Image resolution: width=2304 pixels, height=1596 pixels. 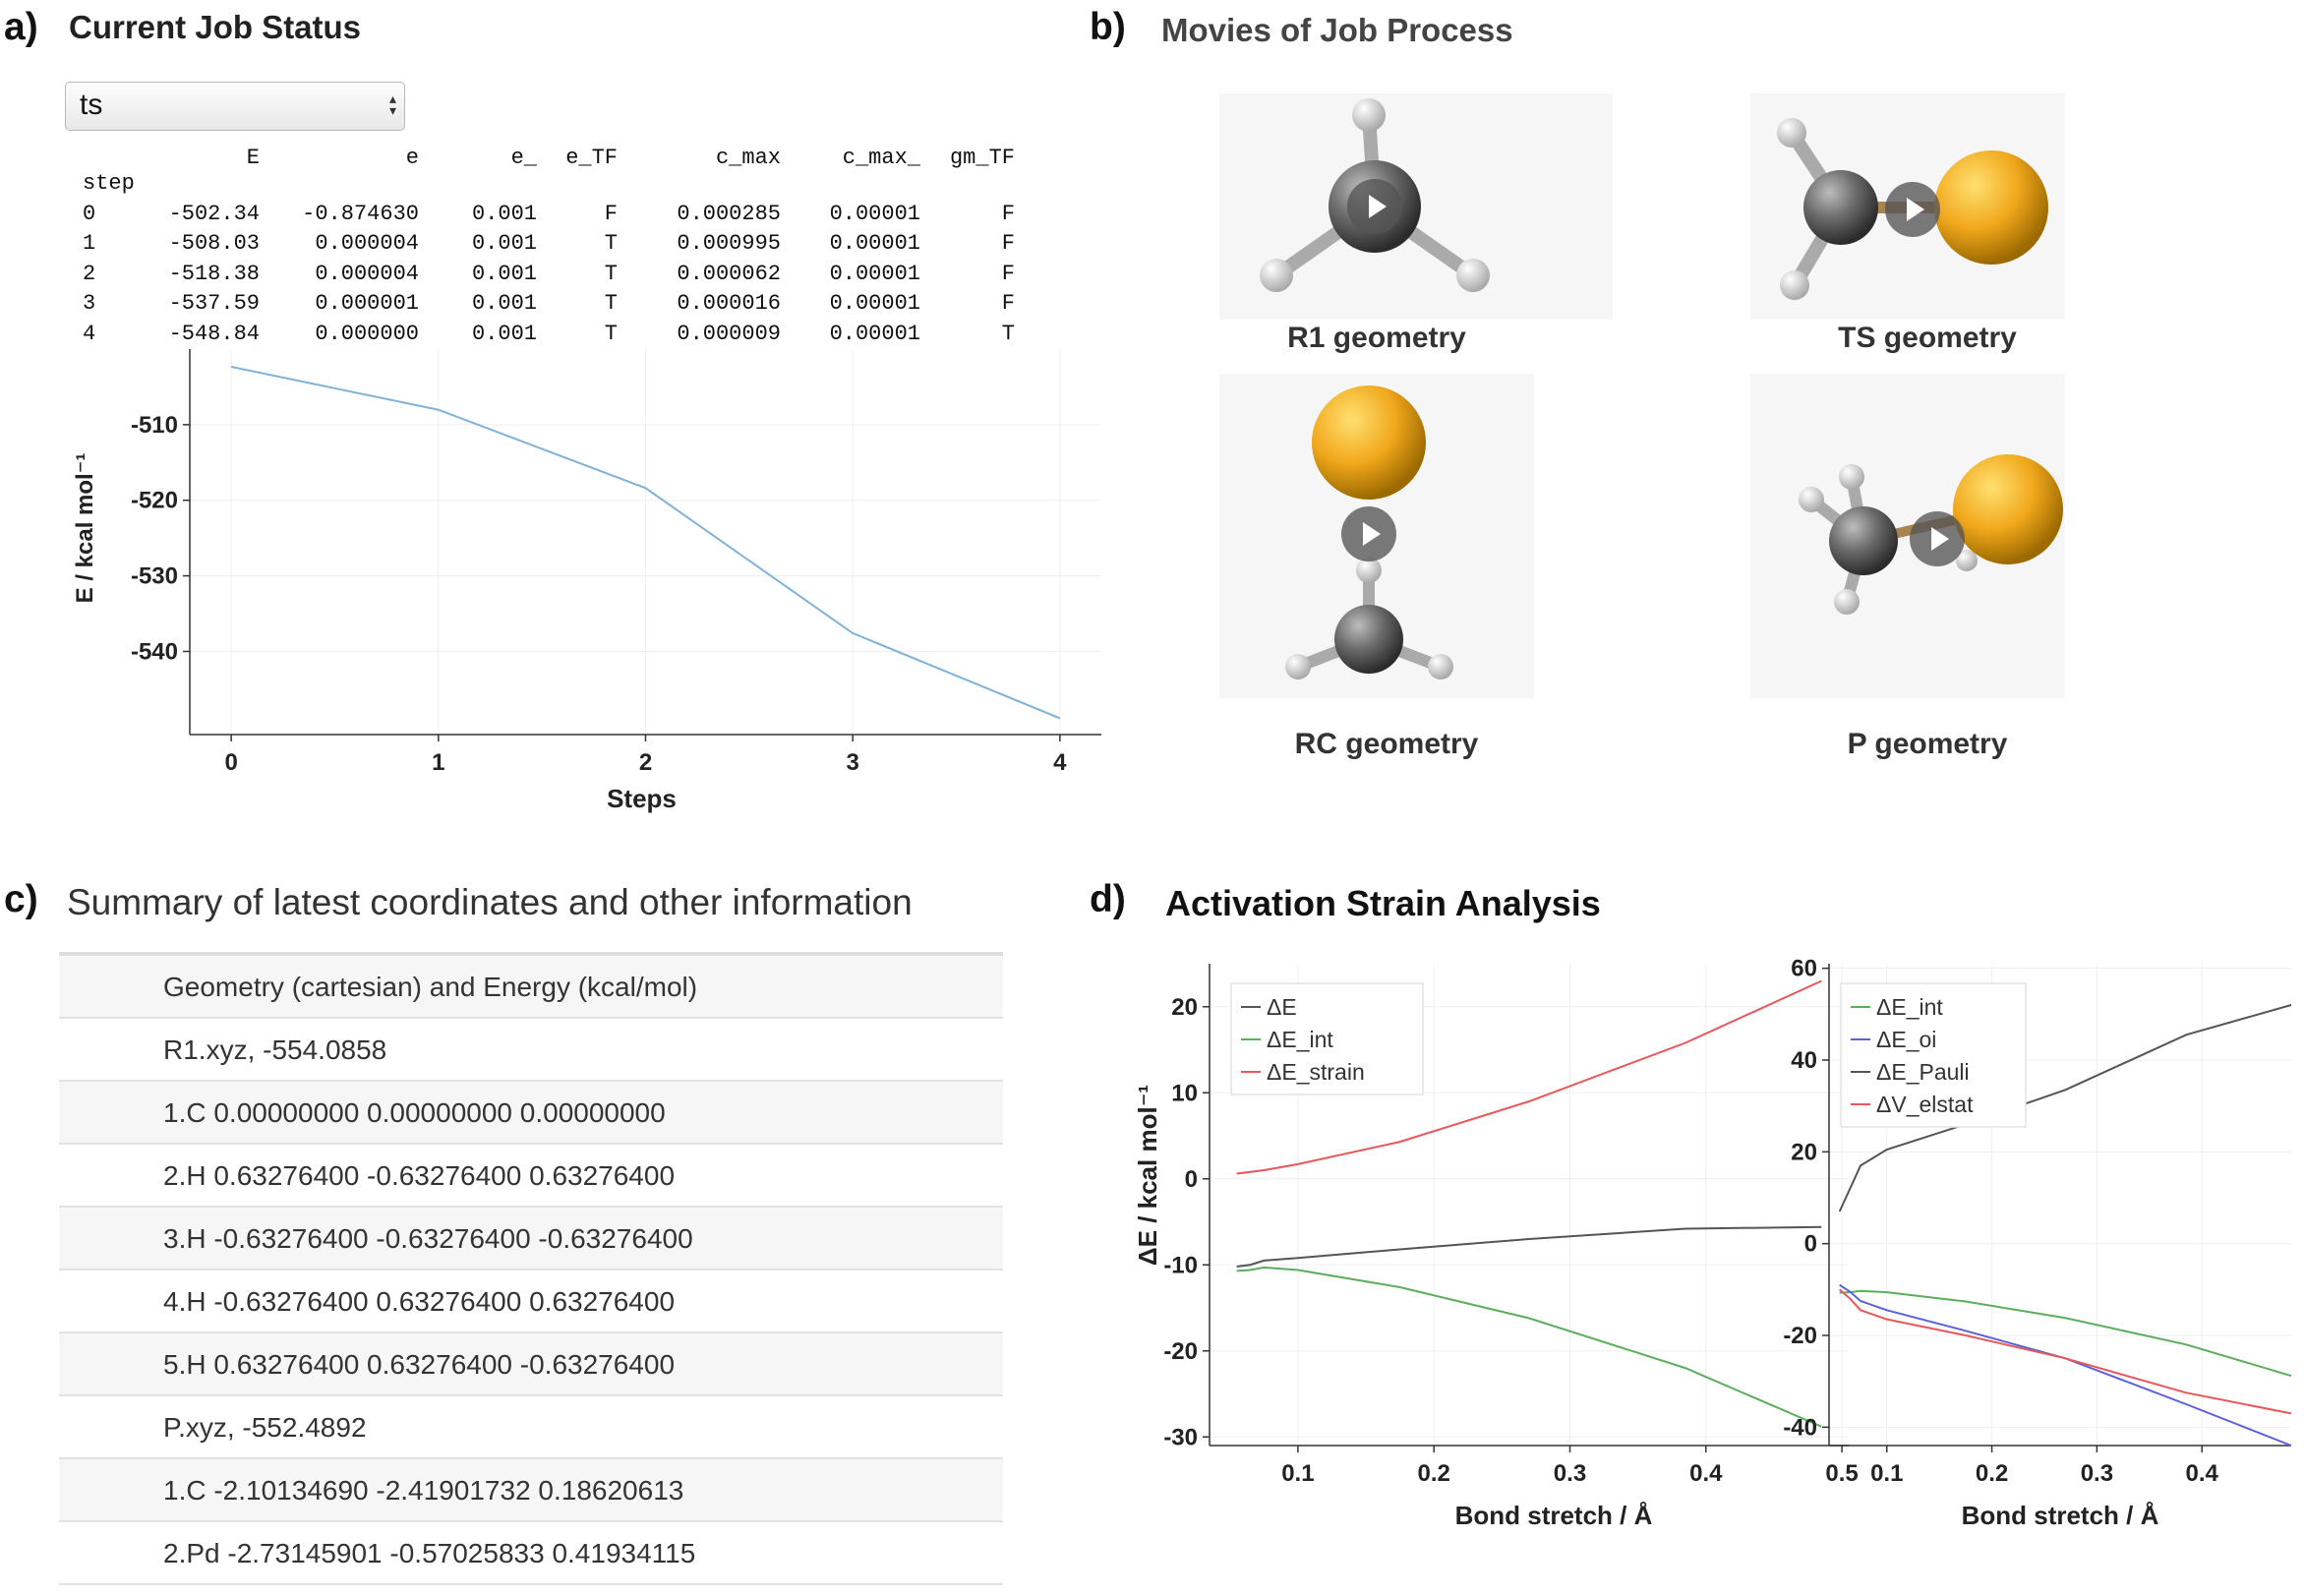 I want to click on table-cell: 0.000000, so click(x=367, y=334).